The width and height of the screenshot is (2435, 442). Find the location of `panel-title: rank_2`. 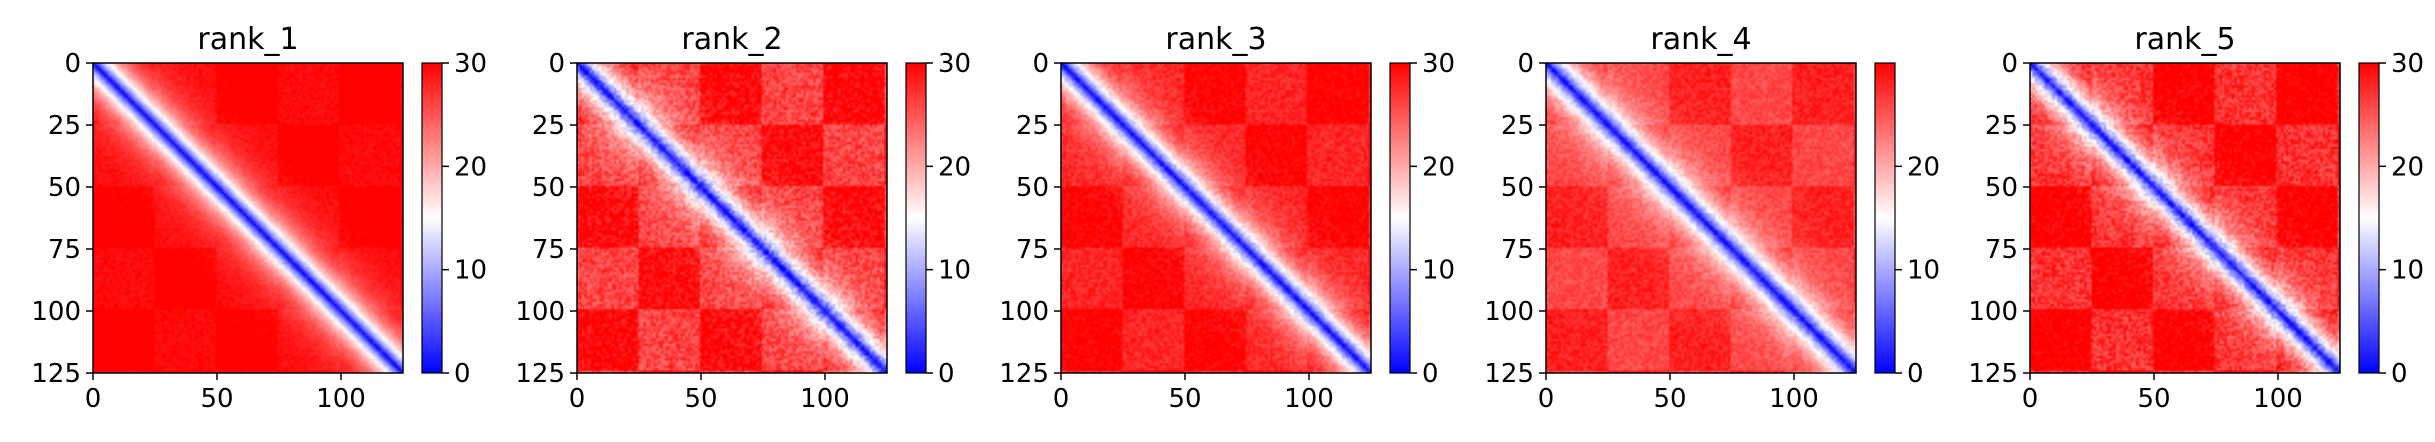

panel-title: rank_2 is located at coordinates (731, 39).